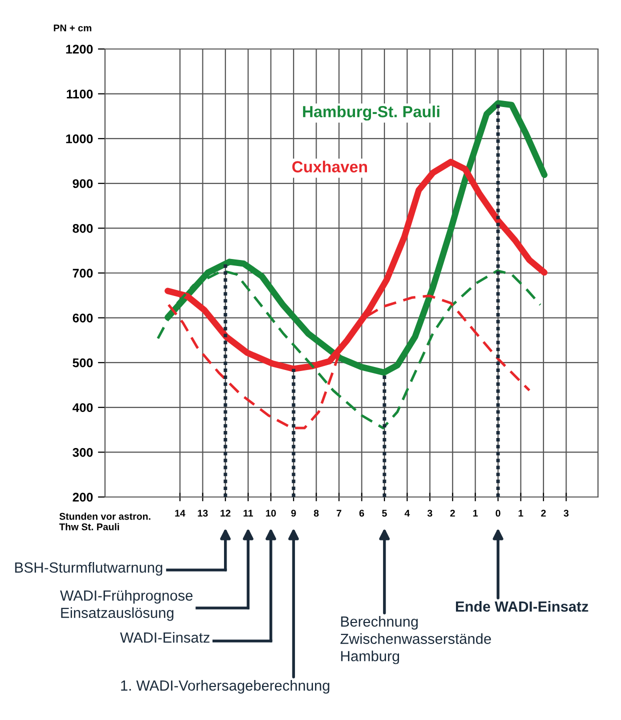 This screenshot has height=720, width=621. What do you see at coordinates (82, 273) in the screenshot?
I see `y-tick-label: 700` at bounding box center [82, 273].